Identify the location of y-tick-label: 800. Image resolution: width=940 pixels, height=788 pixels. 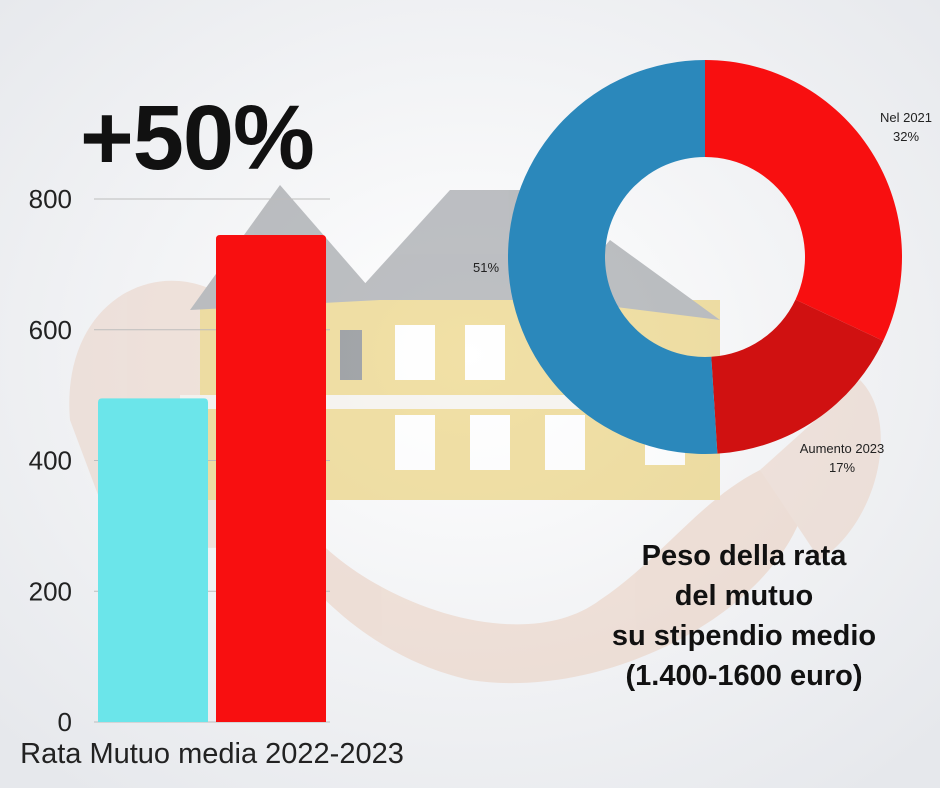
(50, 199).